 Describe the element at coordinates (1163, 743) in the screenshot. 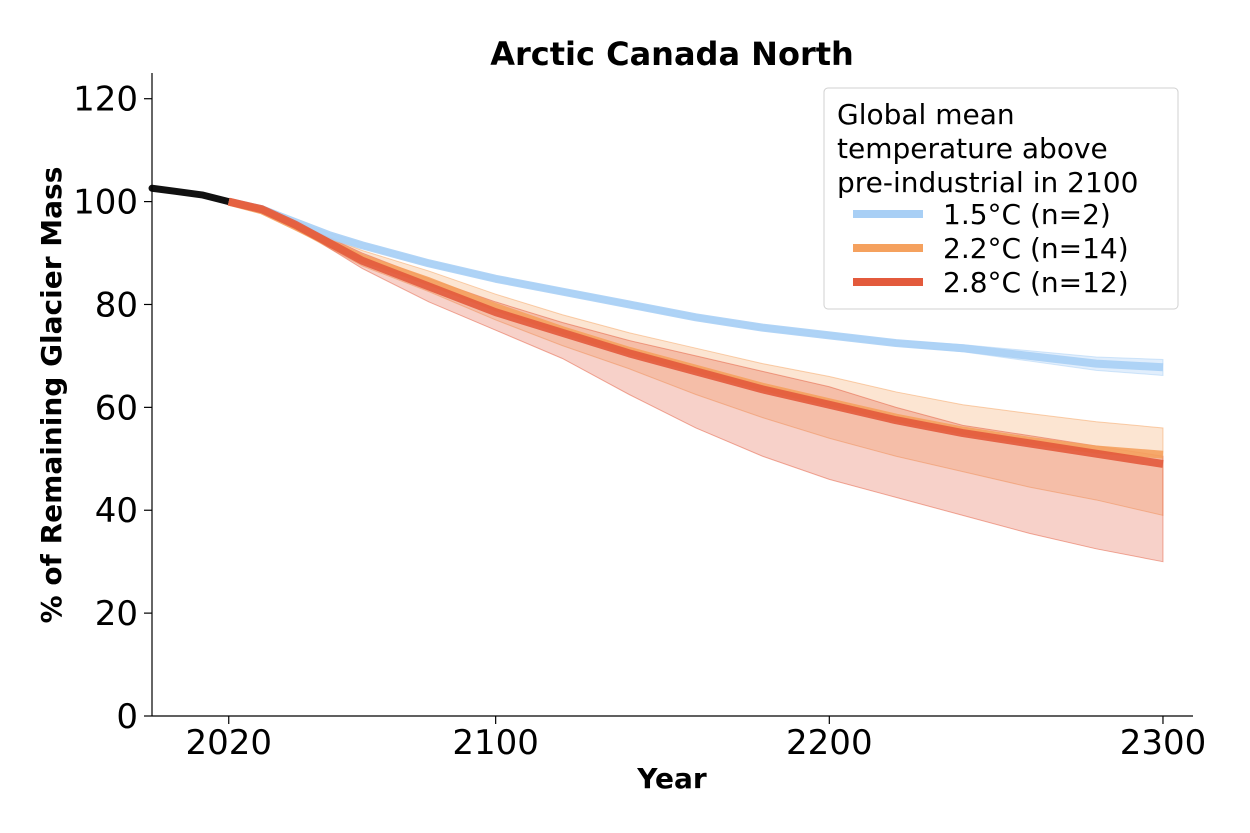

I see `x-tick-label: 2300` at that location.